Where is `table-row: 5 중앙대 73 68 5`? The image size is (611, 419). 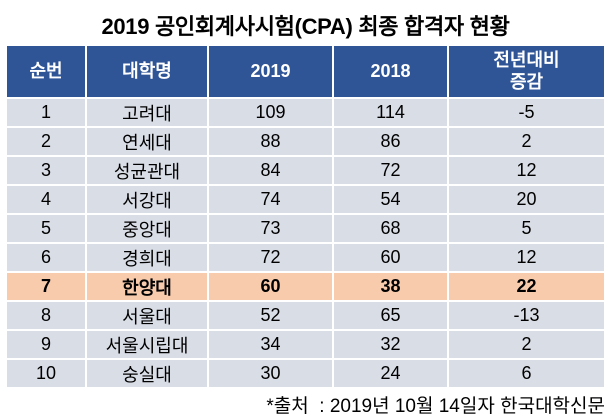
table-row: 5 중앙대 73 68 5 is located at coordinates (305, 228).